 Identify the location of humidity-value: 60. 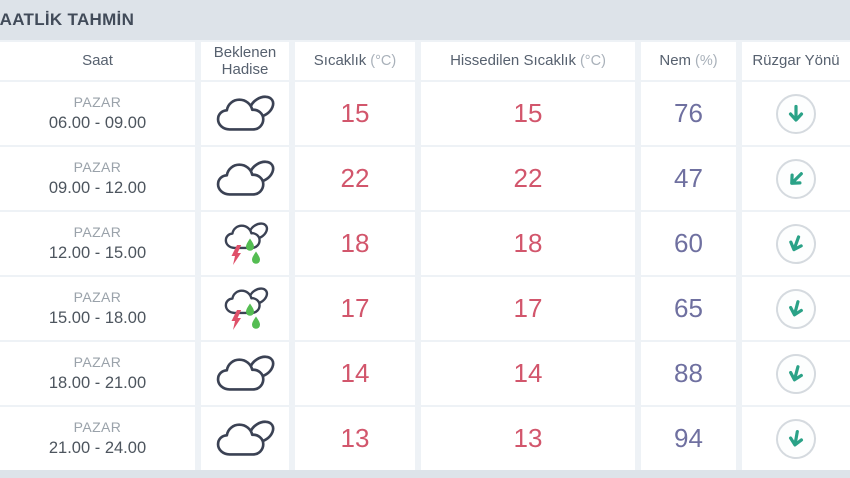
(688, 243).